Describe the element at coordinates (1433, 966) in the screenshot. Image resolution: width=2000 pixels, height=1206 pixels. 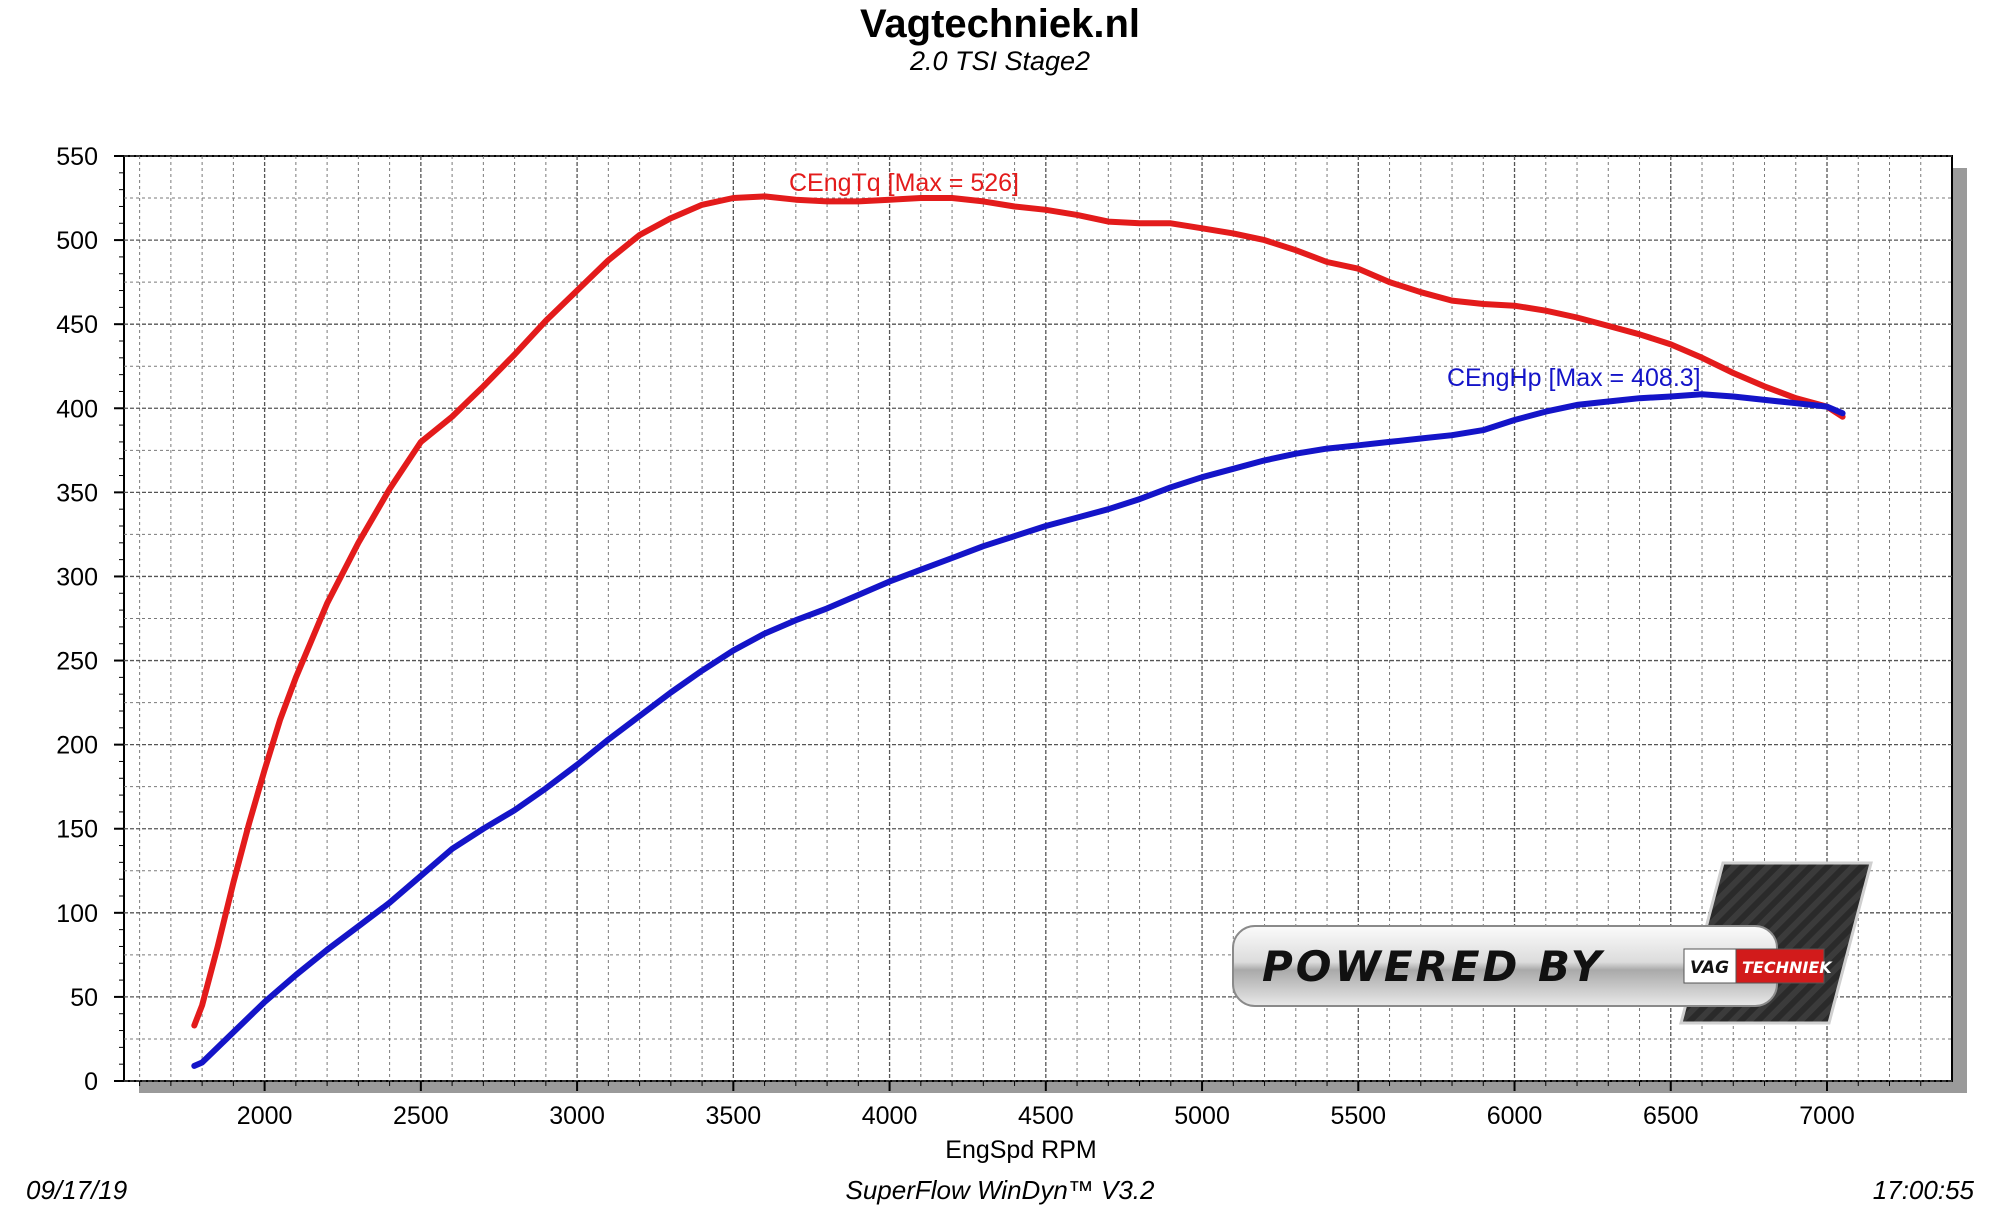
I see `logo-powered-by-text: POWERED BY` at that location.